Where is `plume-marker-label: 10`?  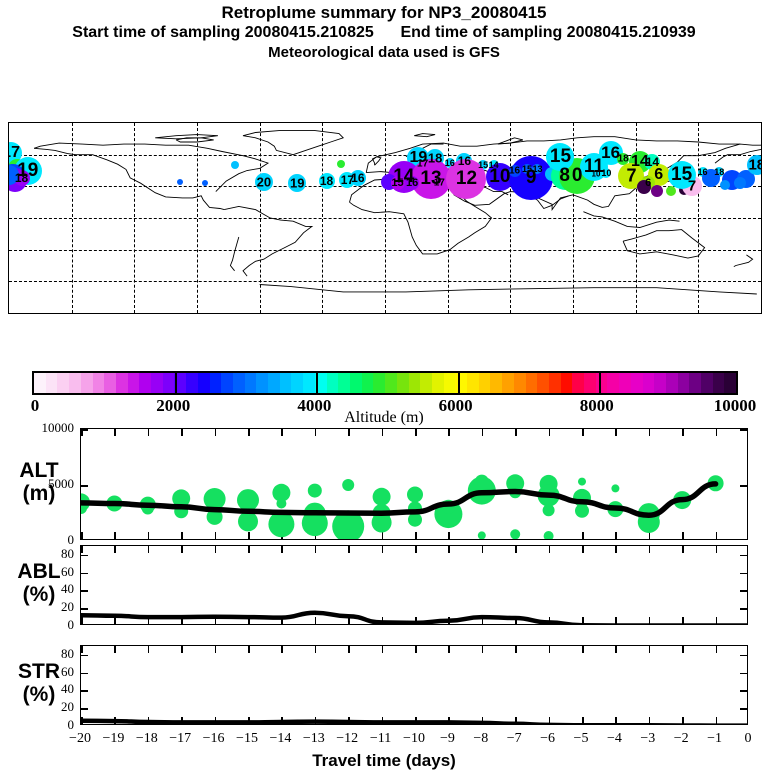 plume-marker-label: 10 is located at coordinates (606, 172).